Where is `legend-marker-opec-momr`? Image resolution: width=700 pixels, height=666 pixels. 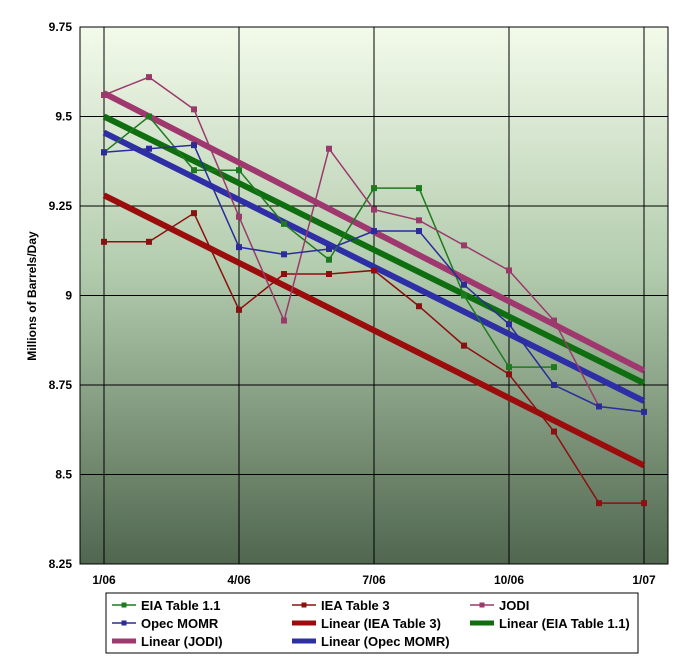 legend-marker-opec-momr is located at coordinates (124, 623).